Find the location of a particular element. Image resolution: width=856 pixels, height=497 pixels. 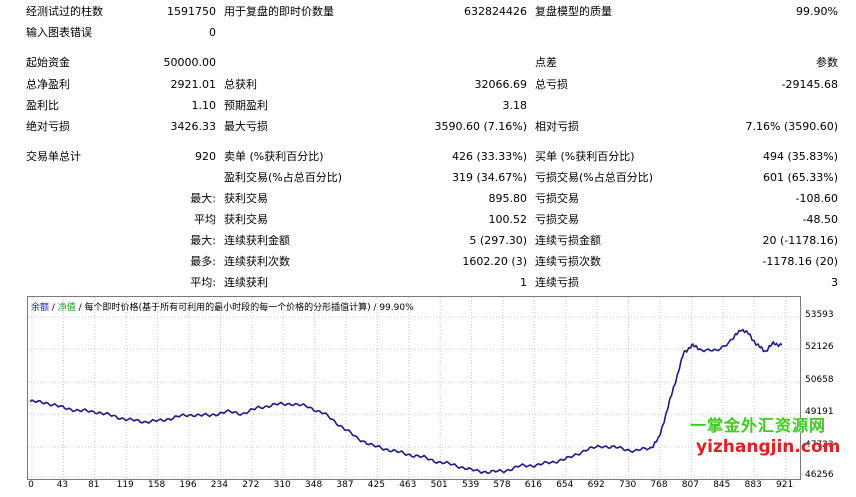

x-tick-label: 425 is located at coordinates (376, 485).